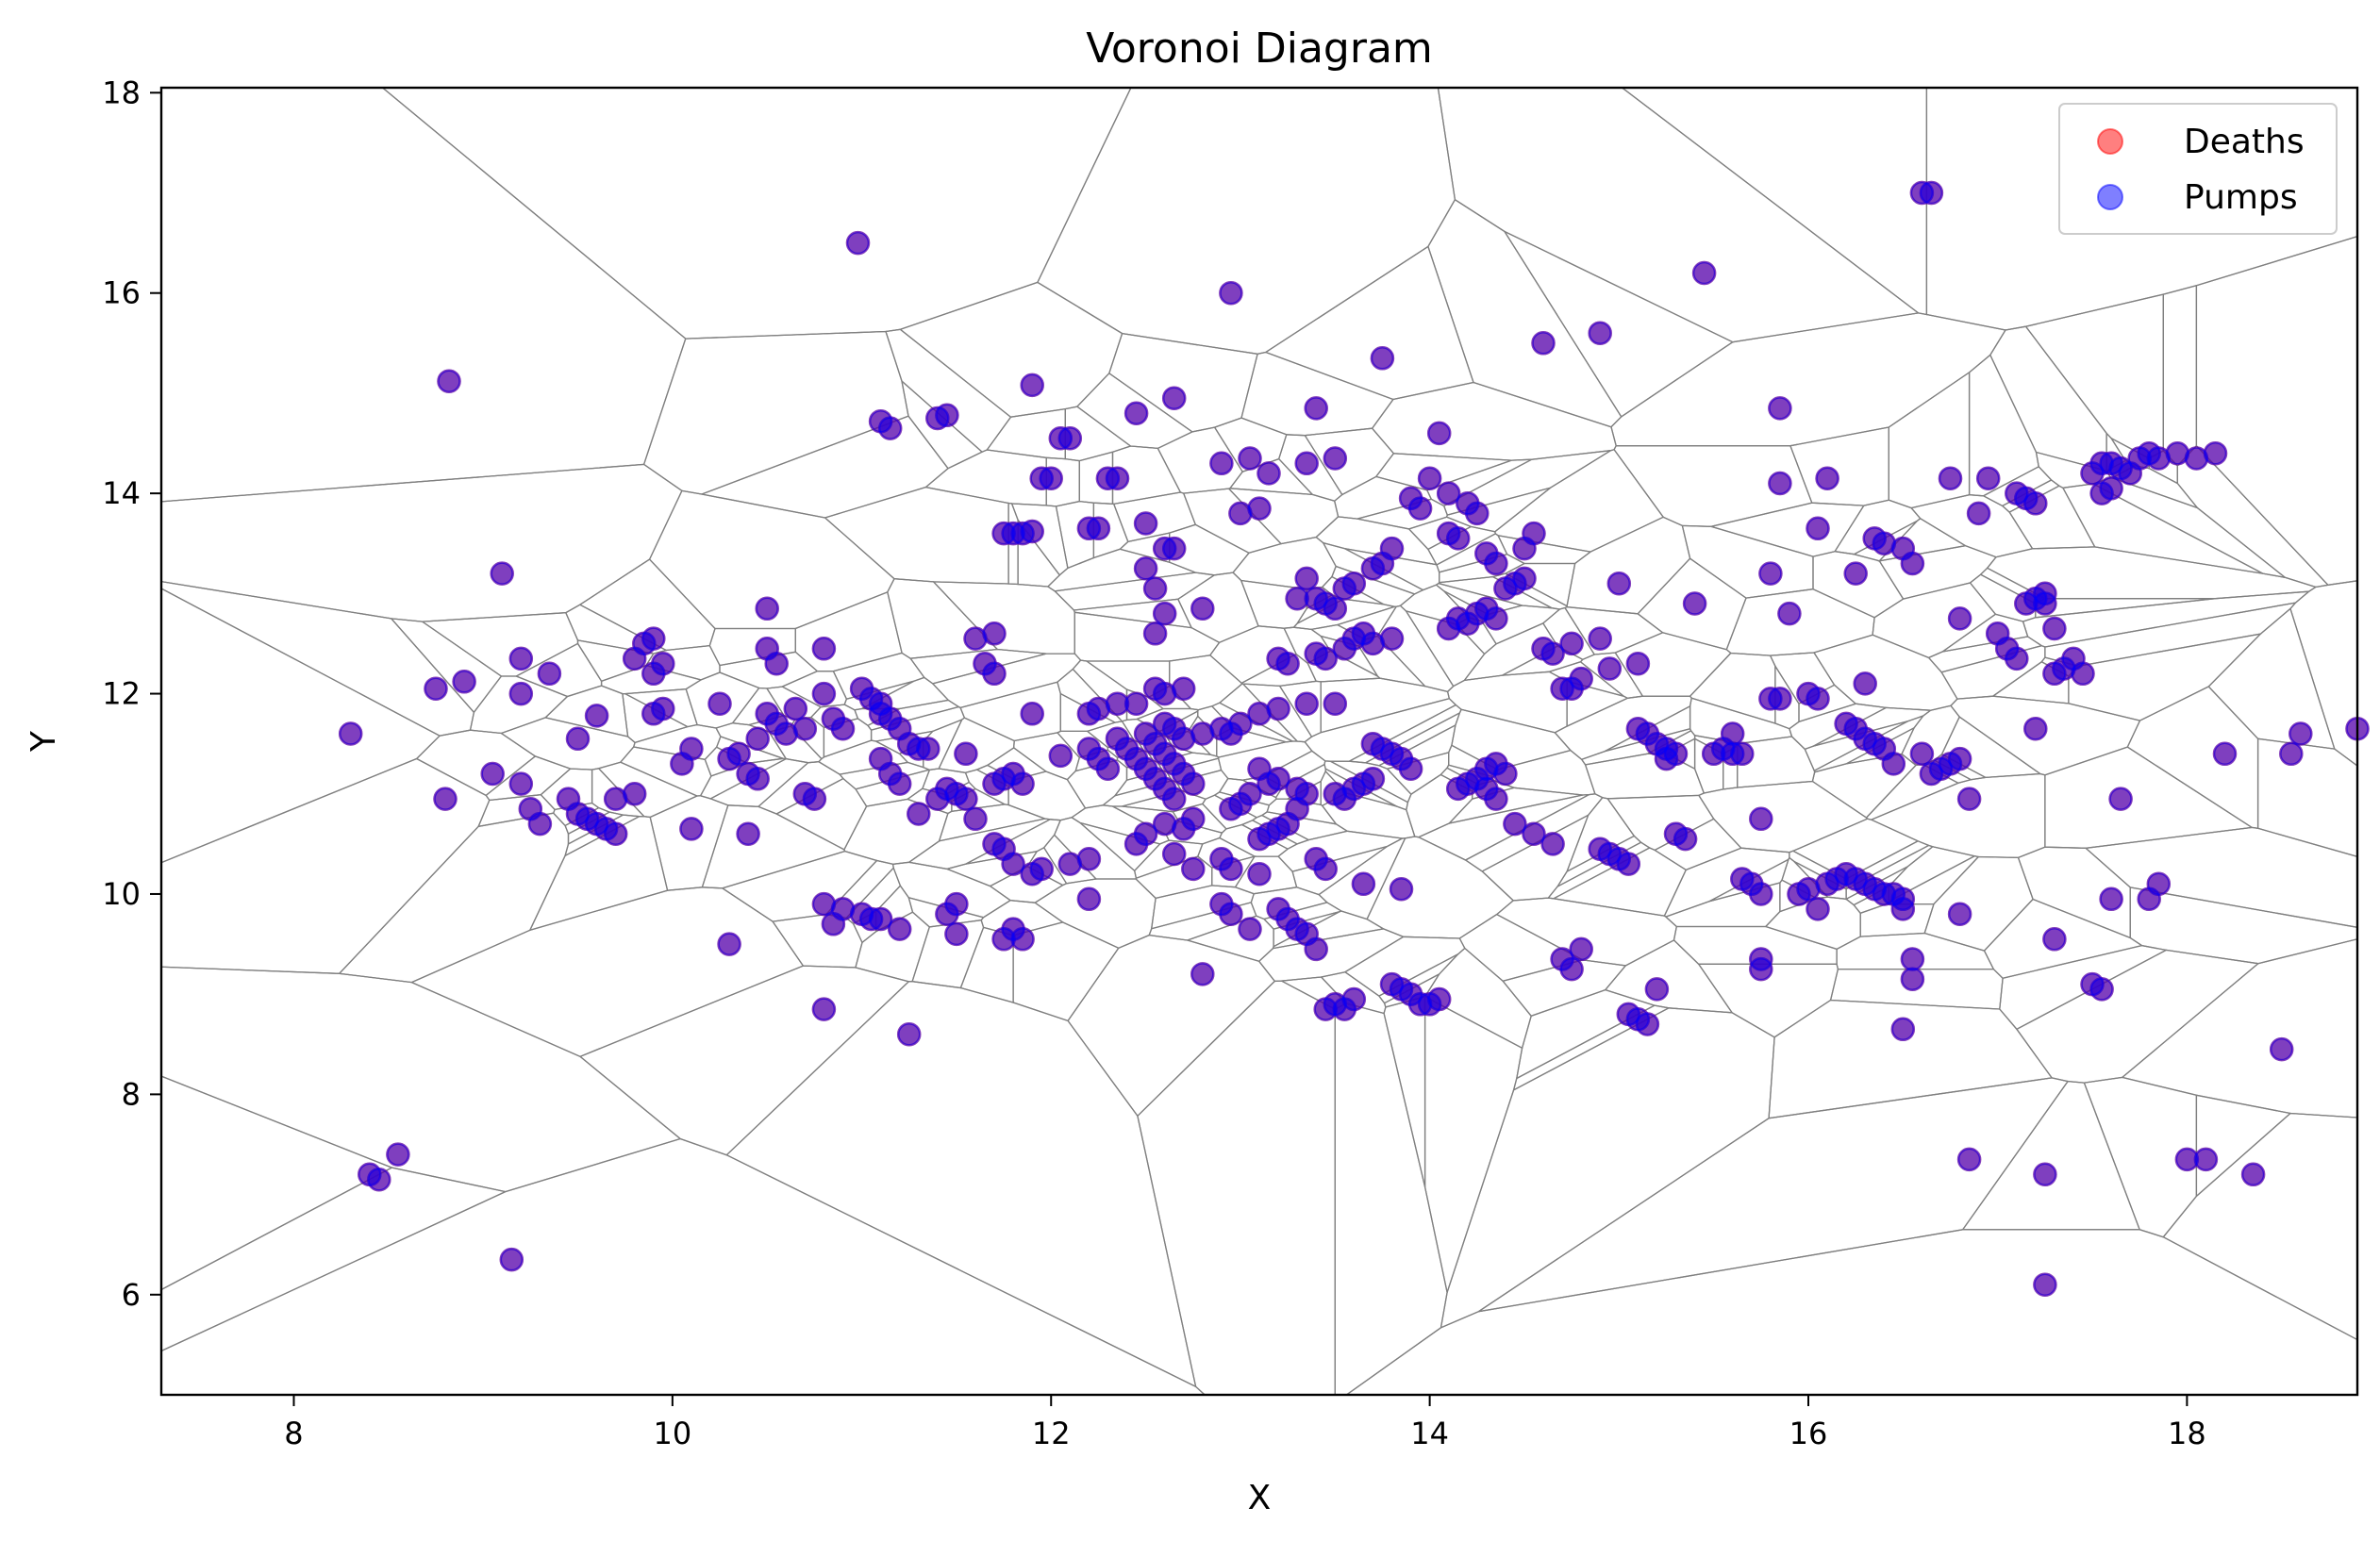 The image size is (2380, 1541). Describe the element at coordinates (121, 894) in the screenshot. I see `y-tick-label: 10` at that location.